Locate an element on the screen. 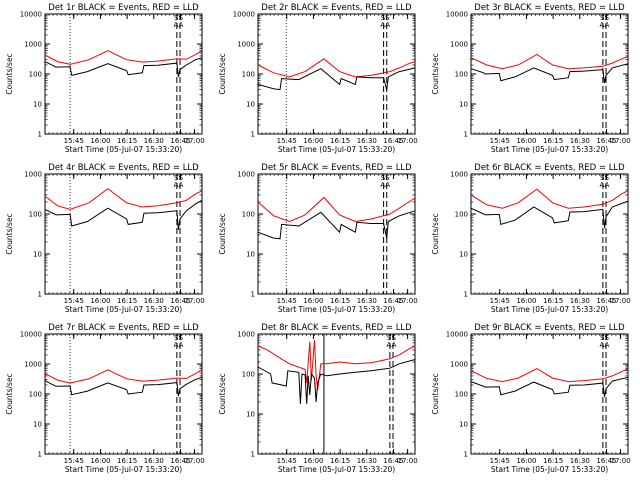 The height and width of the screenshot is (480, 640). y-tick-label: 10000 is located at coordinates (31, 15).